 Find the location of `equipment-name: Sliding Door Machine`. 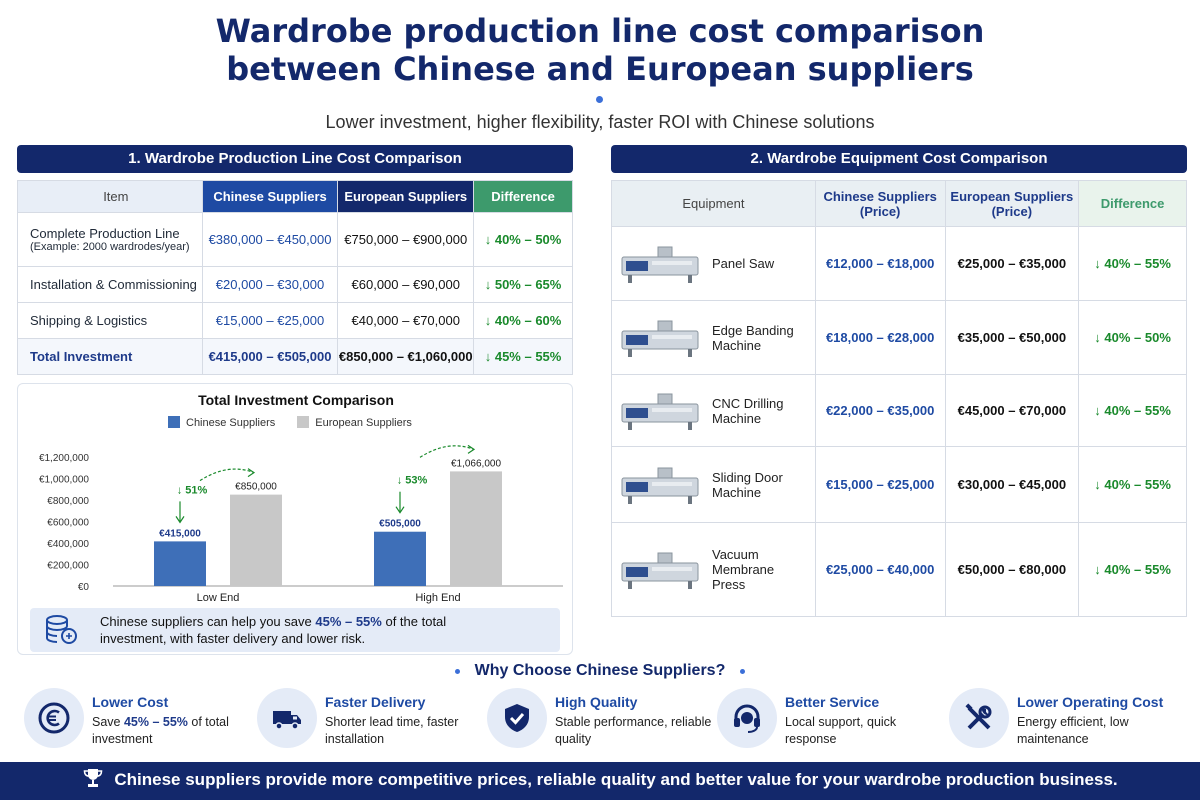

equipment-name: Sliding Door Machine is located at coordinates (713, 485).